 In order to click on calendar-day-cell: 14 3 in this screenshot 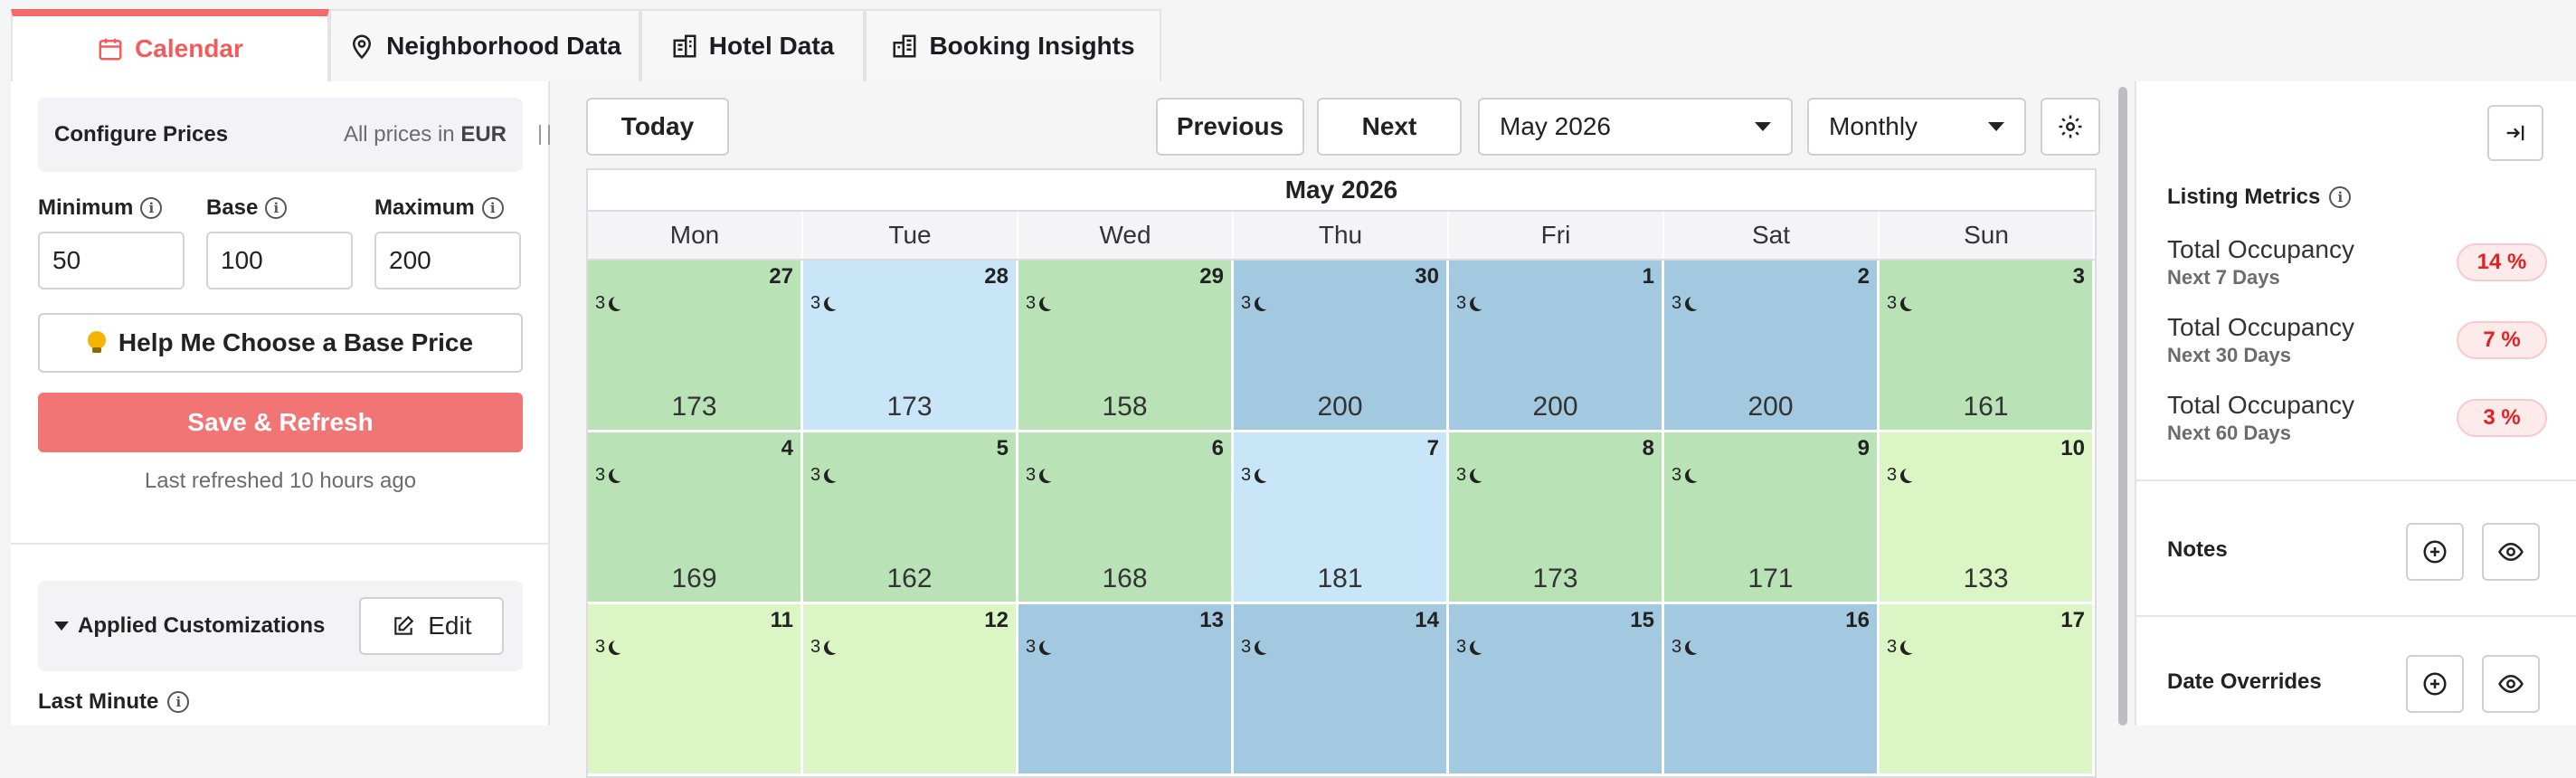, I will do `click(1342, 690)`.